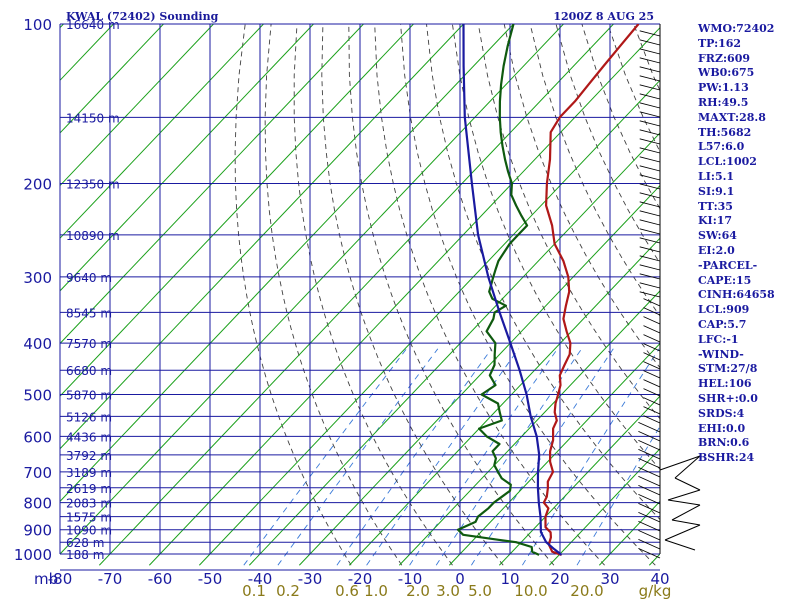 The width and height of the screenshot is (800, 600). I want to click on height-label: 3189 m, so click(89, 473).